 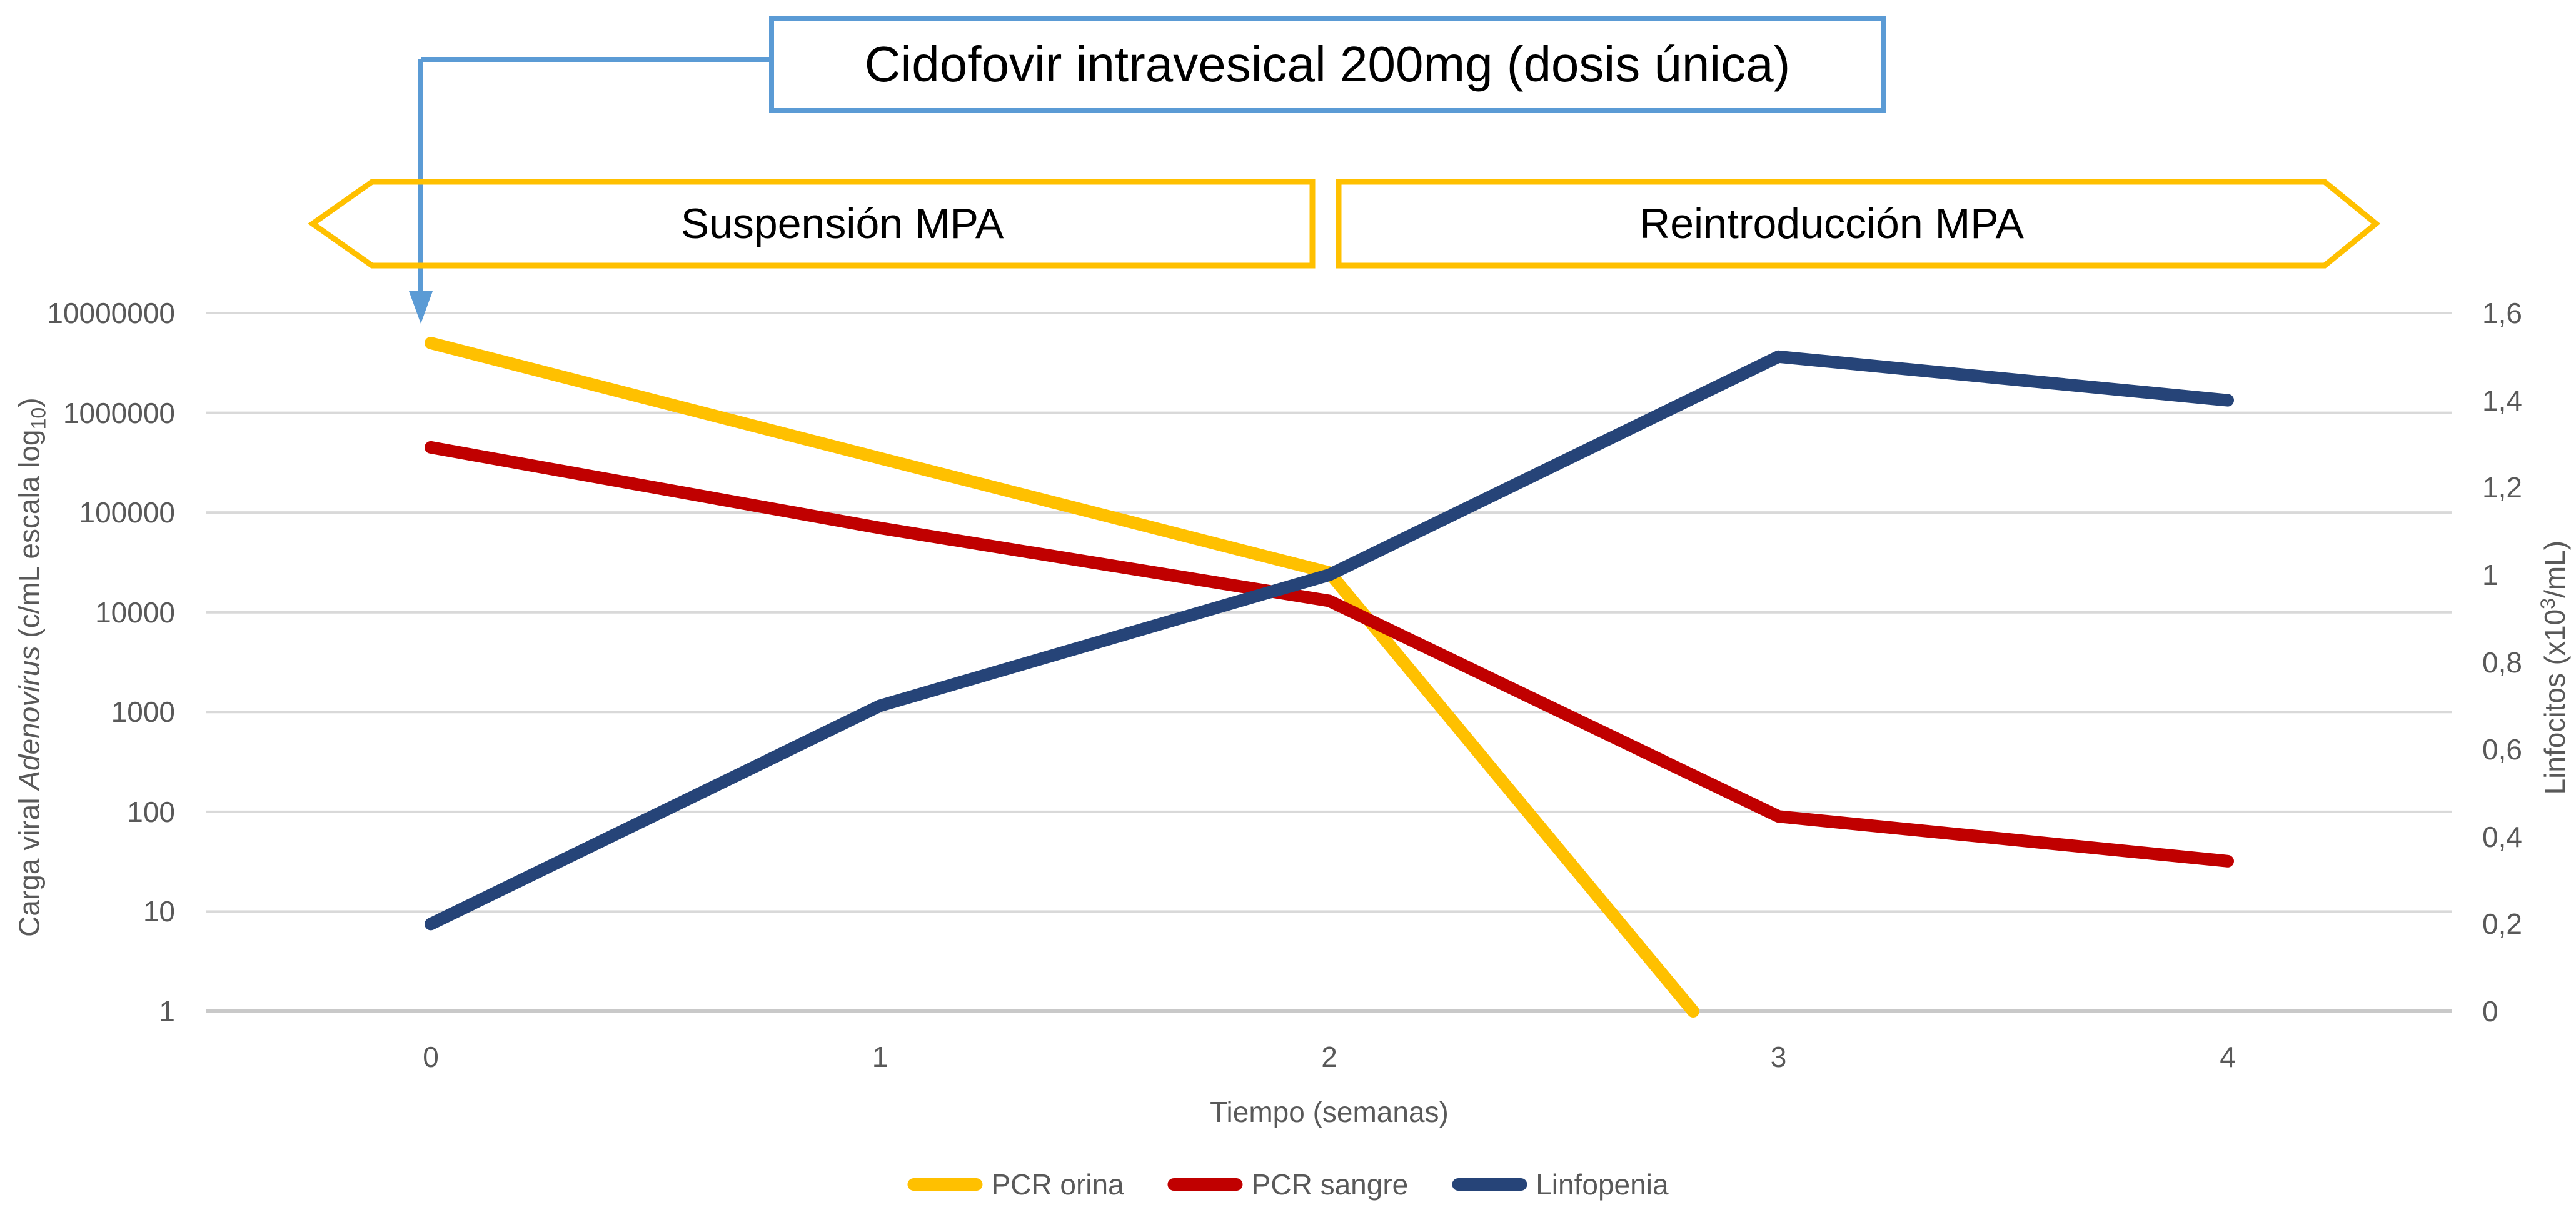 What do you see at coordinates (1831, 224) in the screenshot?
I see `banner-reintroduccion-label: Reintroducción MPA` at bounding box center [1831, 224].